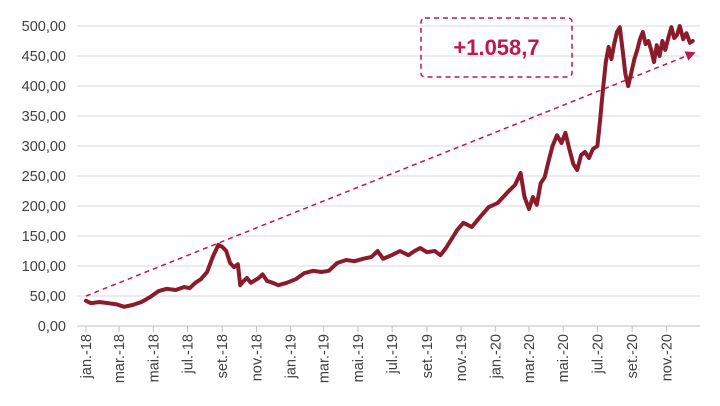 This screenshot has height=406, width=720. Describe the element at coordinates (44, 237) in the screenshot. I see `y-tick-label: 150,00` at that location.